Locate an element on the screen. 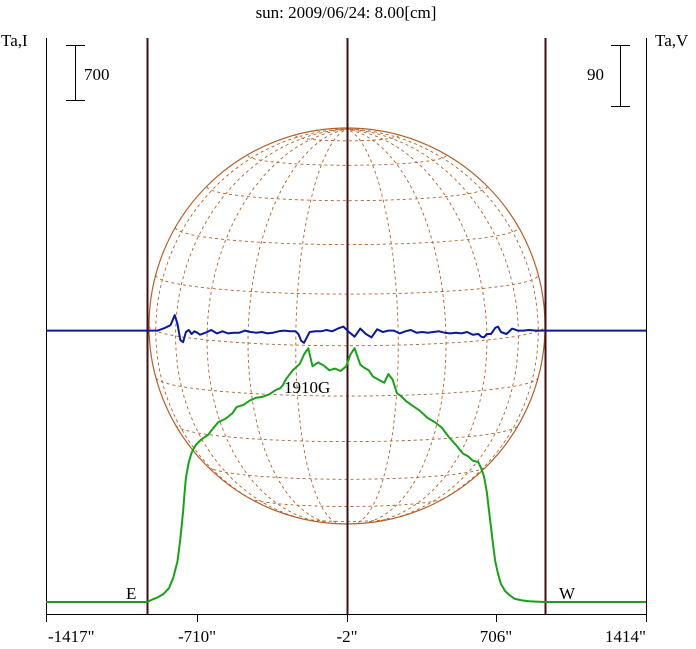 Image resolution: width=696 pixels, height=649 pixels. polarization-series-line is located at coordinates (346, 329).